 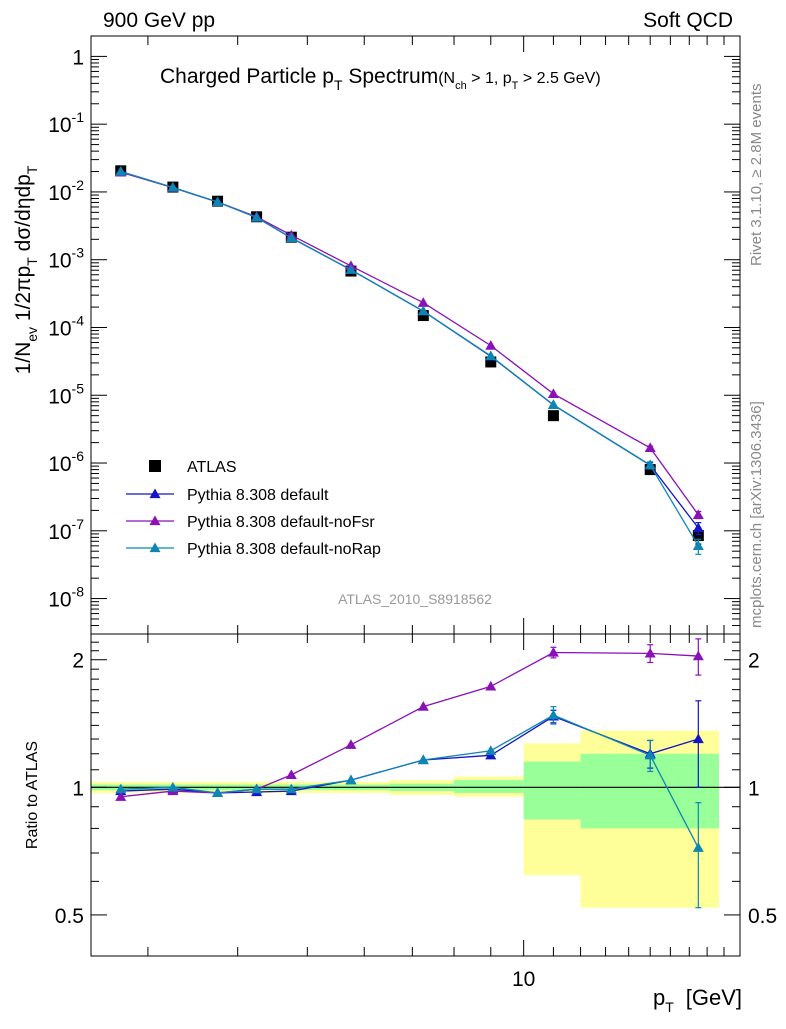 What do you see at coordinates (754, 661) in the screenshot?
I see `ratio-y-tick-label-right: 2` at bounding box center [754, 661].